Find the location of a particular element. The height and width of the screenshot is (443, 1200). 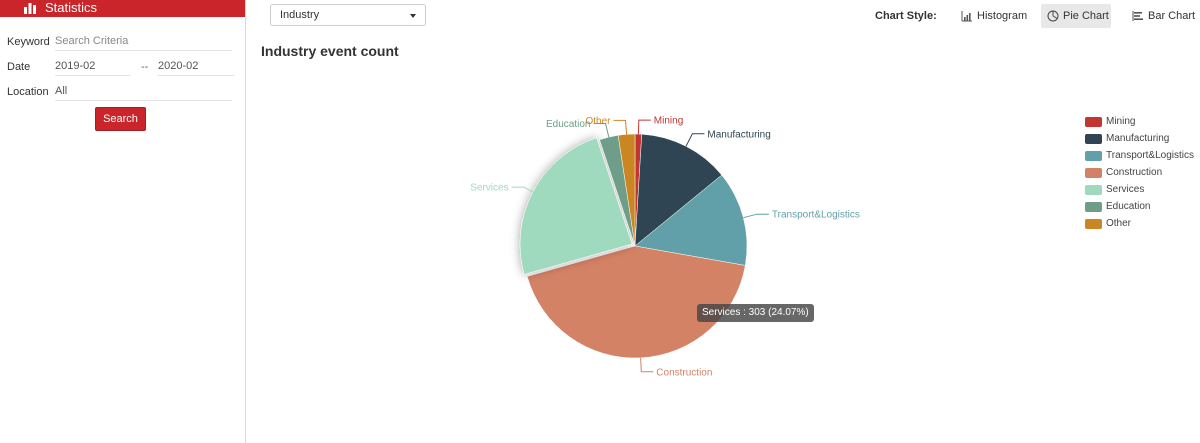

pie-chart-button: Pie Chart is located at coordinates (1076, 16).